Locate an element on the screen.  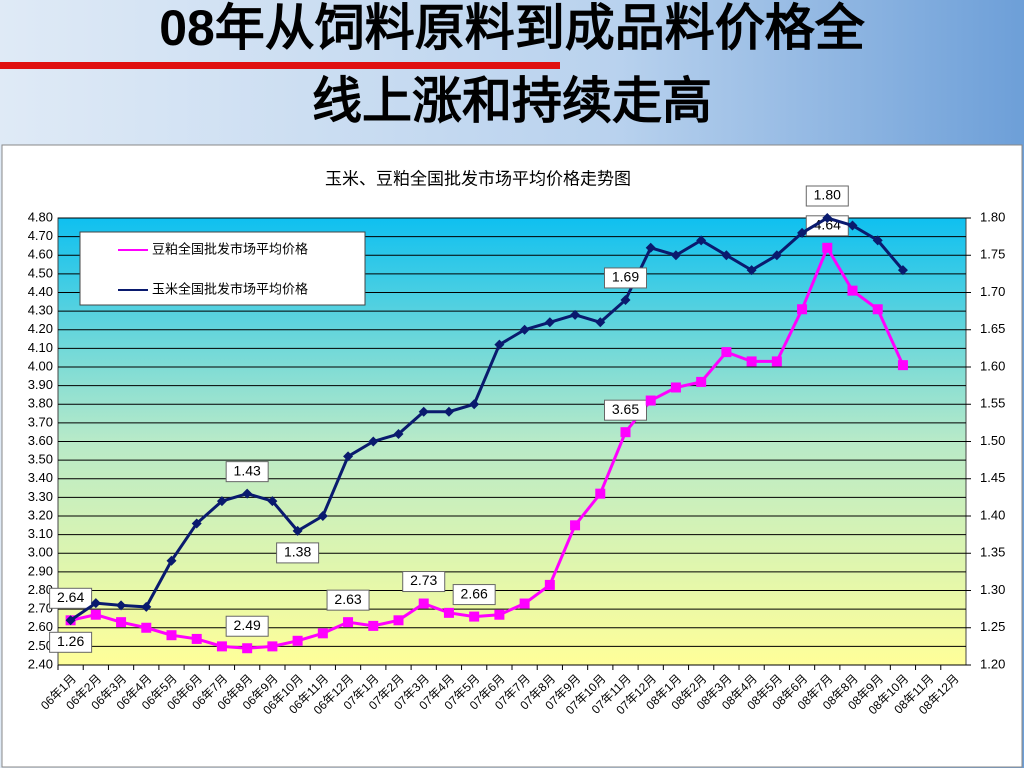
y2-tick-label: 1.30 is located at coordinates (992, 589).